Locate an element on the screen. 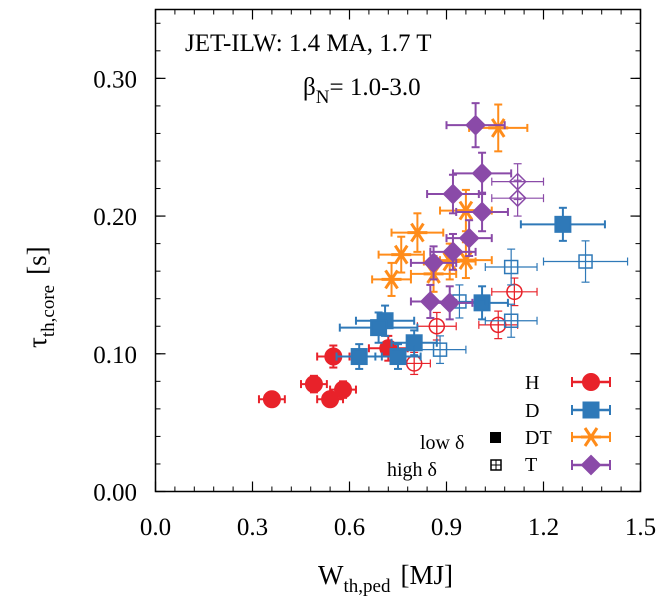  beta-symbol: β is located at coordinates (309, 87).